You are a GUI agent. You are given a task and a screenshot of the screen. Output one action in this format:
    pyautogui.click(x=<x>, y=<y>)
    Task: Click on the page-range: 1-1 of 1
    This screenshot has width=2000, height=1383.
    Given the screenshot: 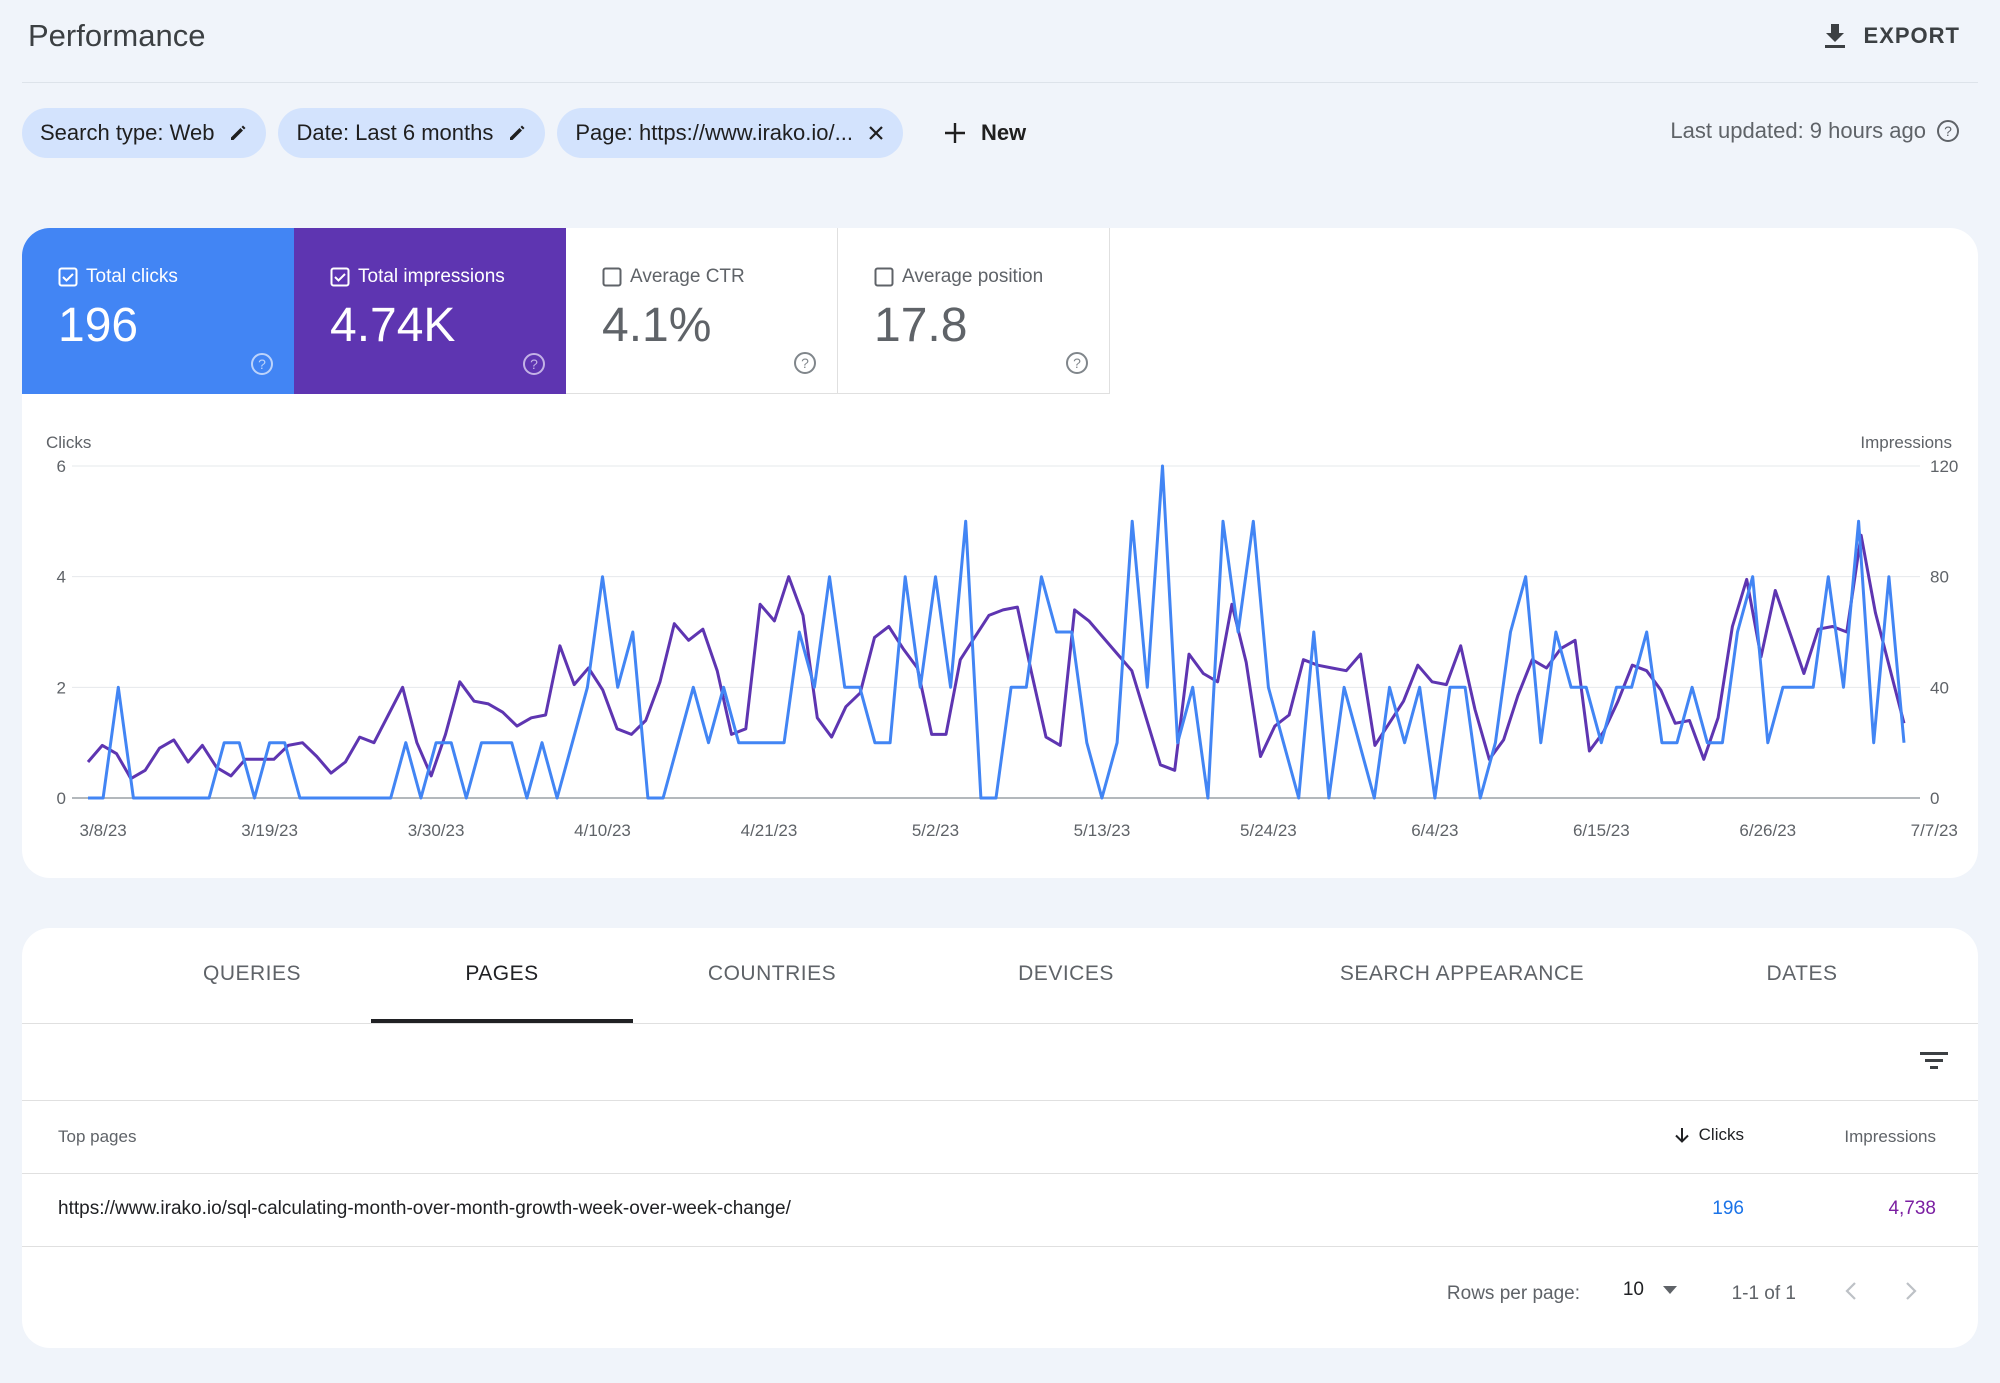 What is the action you would take?
    pyautogui.click(x=1763, y=1293)
    